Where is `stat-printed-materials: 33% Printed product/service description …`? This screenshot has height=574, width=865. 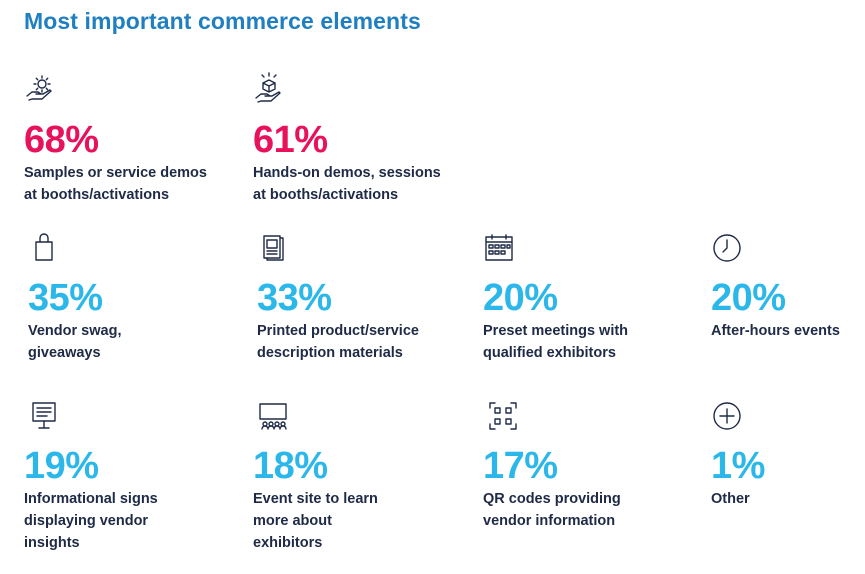 stat-printed-materials: 33% Printed product/service description … is located at coordinates (338, 298).